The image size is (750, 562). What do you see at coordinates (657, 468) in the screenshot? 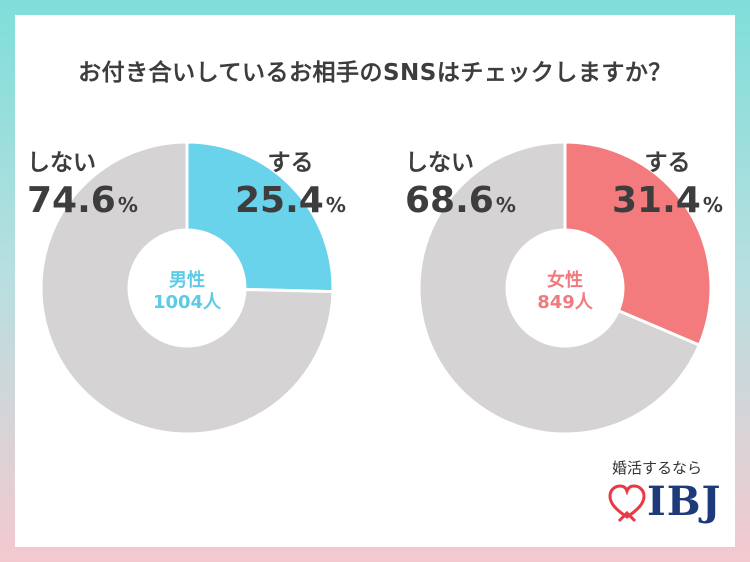
I see `logo-tagline: 婚活するなら` at bounding box center [657, 468].